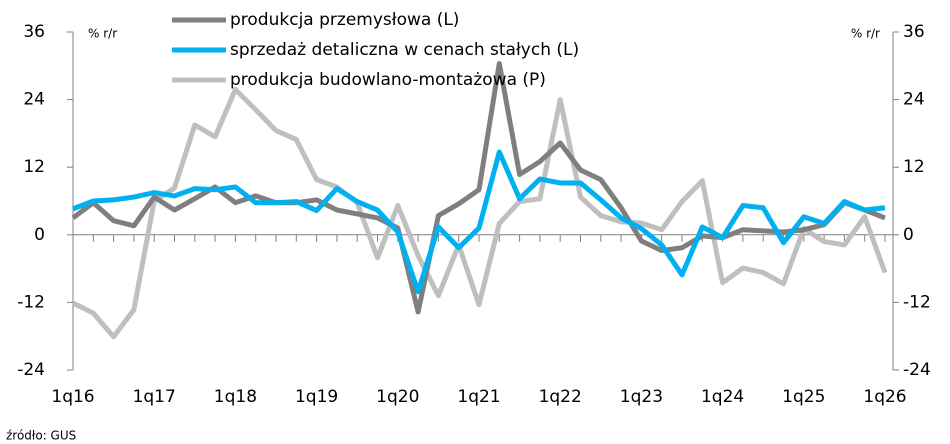 The height and width of the screenshot is (444, 950). Describe the element at coordinates (31, 302) in the screenshot. I see `y-tick-label: -12` at that location.